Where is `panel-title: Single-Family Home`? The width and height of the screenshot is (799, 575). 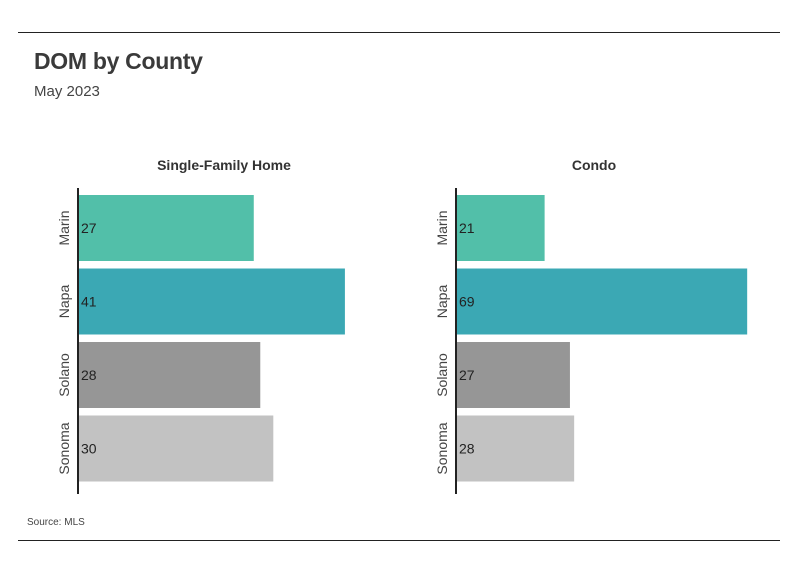 panel-title: Single-Family Home is located at coordinates (224, 165).